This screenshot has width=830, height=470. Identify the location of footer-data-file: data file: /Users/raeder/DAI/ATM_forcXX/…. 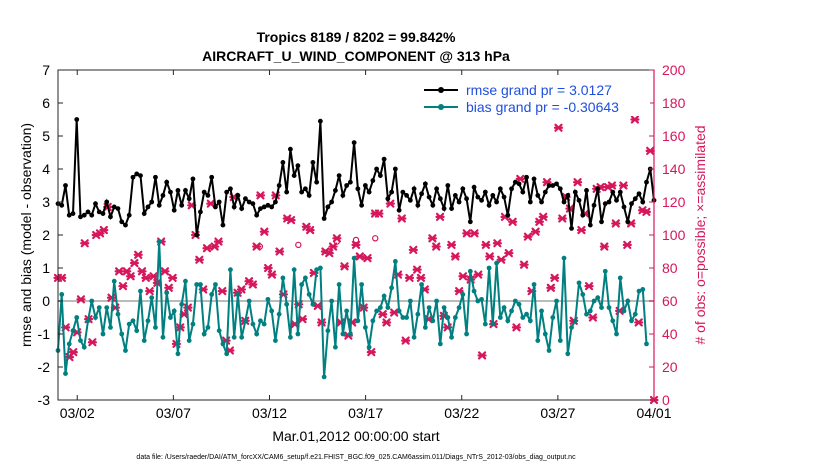
(356, 457).